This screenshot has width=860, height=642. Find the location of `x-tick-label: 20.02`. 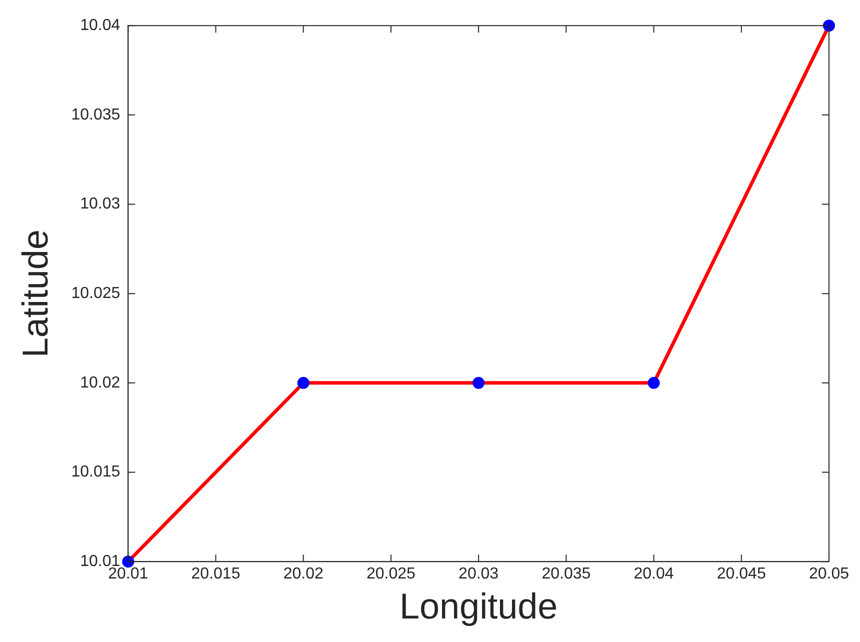

x-tick-label: 20.02 is located at coordinates (303, 574).